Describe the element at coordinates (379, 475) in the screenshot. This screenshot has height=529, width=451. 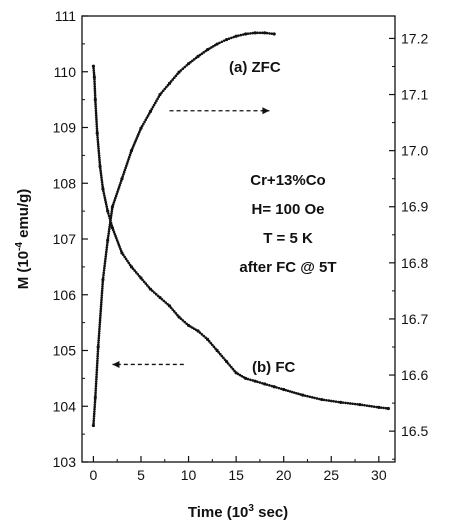
I see `x-tick-label: 30` at that location.